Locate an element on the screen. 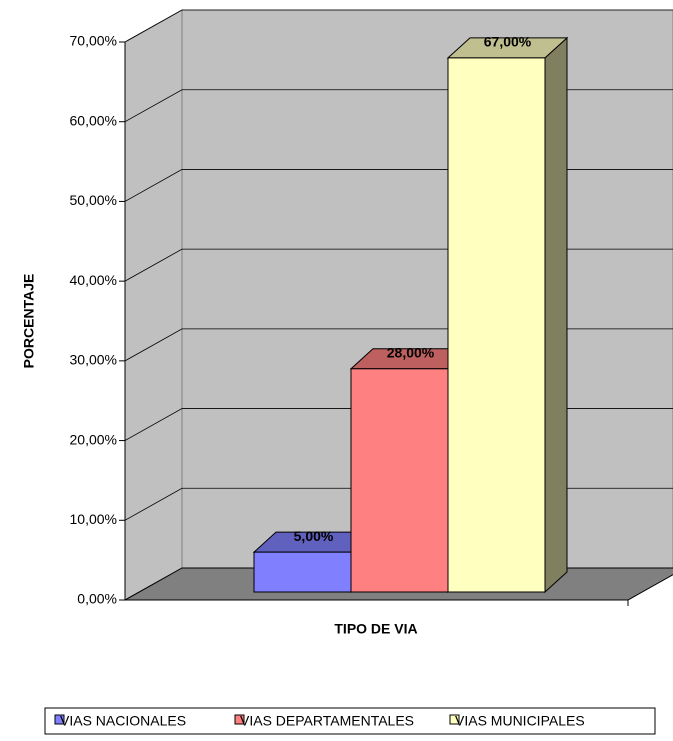  y-tick-label: 50,00% is located at coordinates (93, 200).